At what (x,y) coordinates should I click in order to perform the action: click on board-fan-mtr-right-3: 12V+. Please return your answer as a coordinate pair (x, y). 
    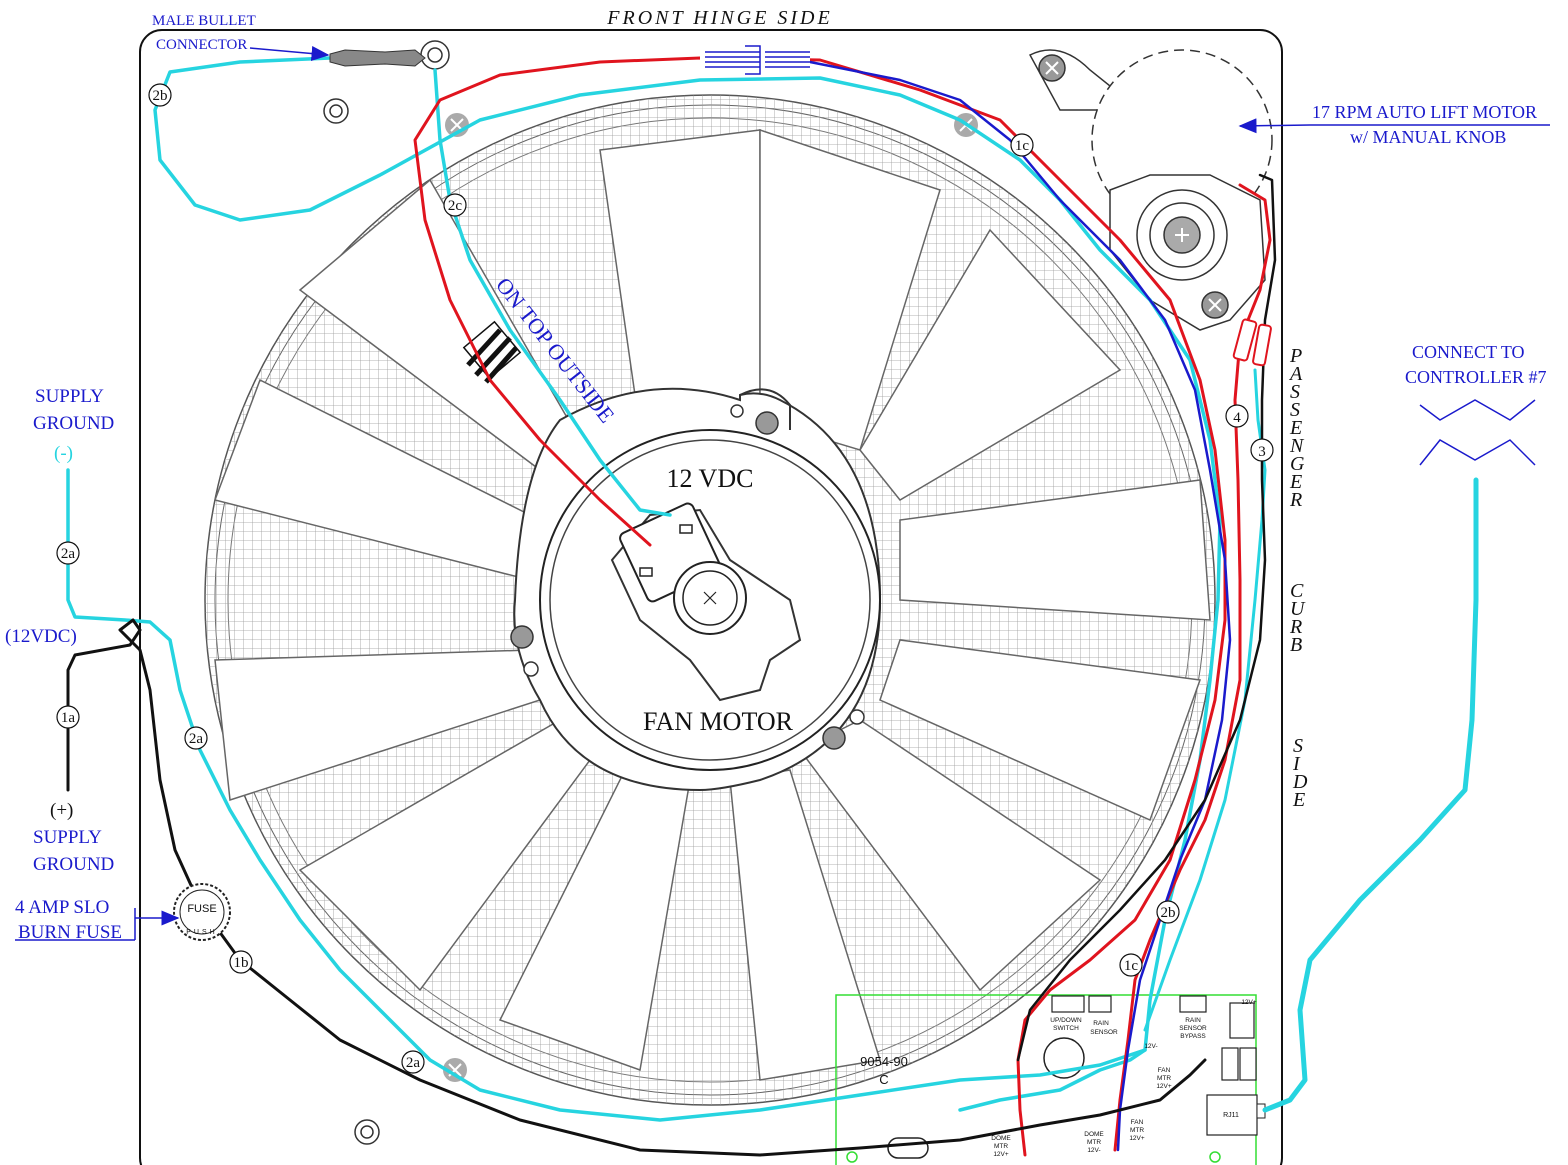
    Looking at the image, I should click on (1164, 1086).